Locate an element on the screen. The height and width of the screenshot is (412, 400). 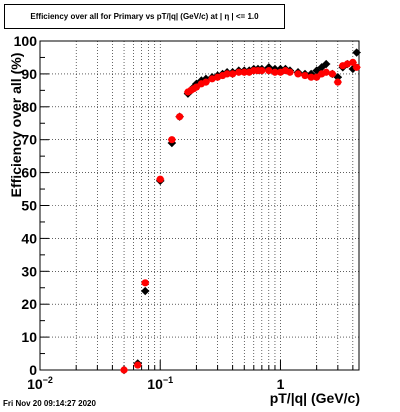
y-tick-label: 20 is located at coordinates (29, 304).